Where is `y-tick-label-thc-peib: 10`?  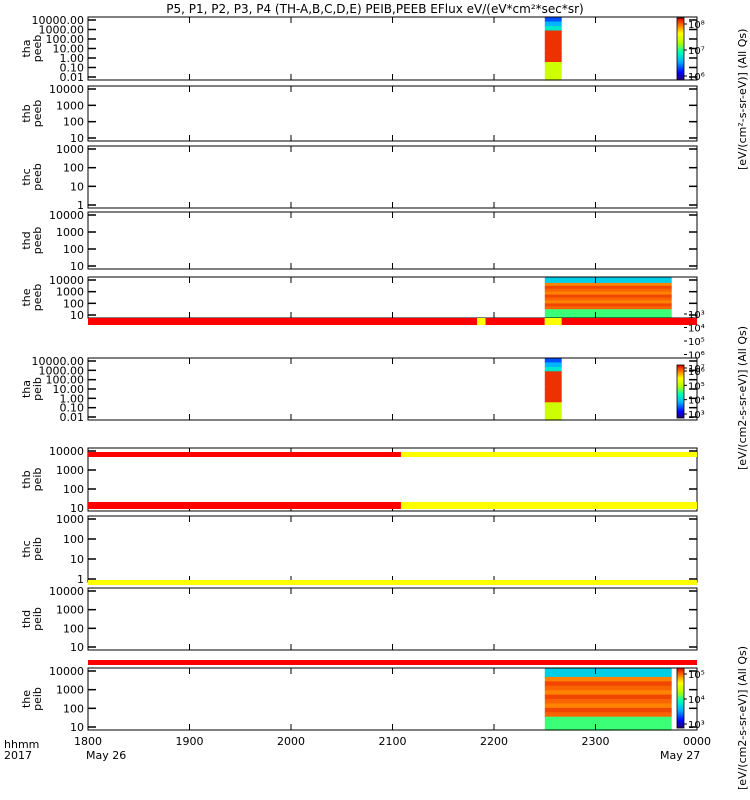
y-tick-label-thc-peib: 10 is located at coordinates (77, 559).